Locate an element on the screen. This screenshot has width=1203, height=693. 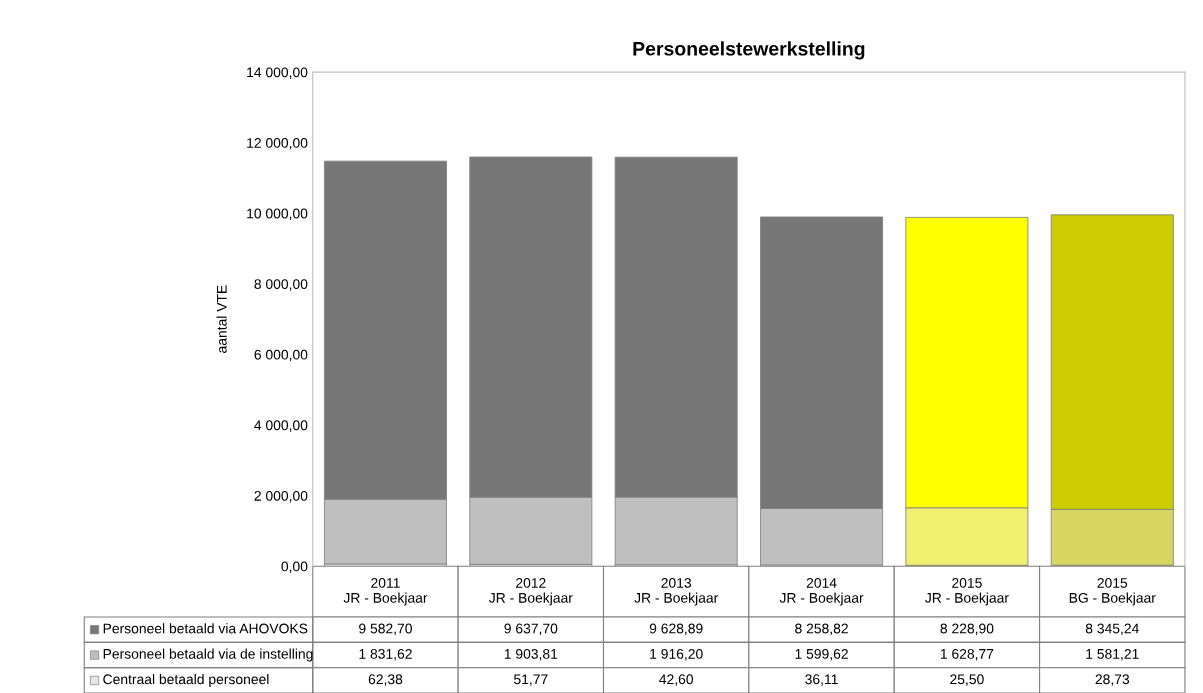
x-tick-label: 2012 JR - Boekjaar is located at coordinates (530, 591).